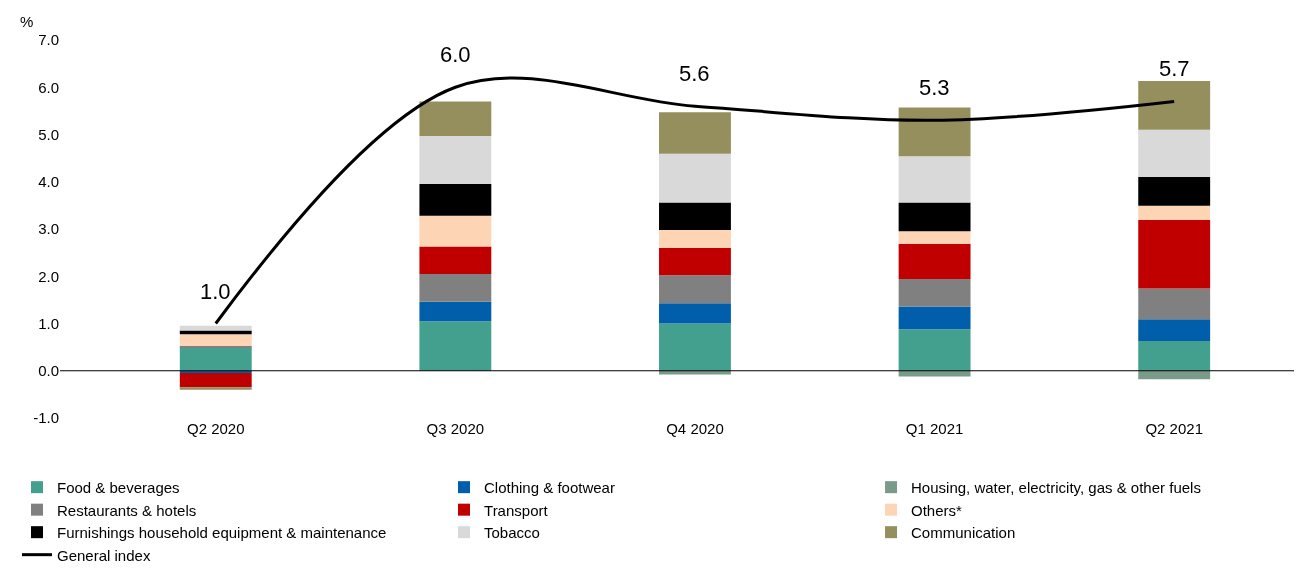 The height and width of the screenshot is (581, 1304). I want to click on x-tick-label: Q2 2021, so click(1174, 428).